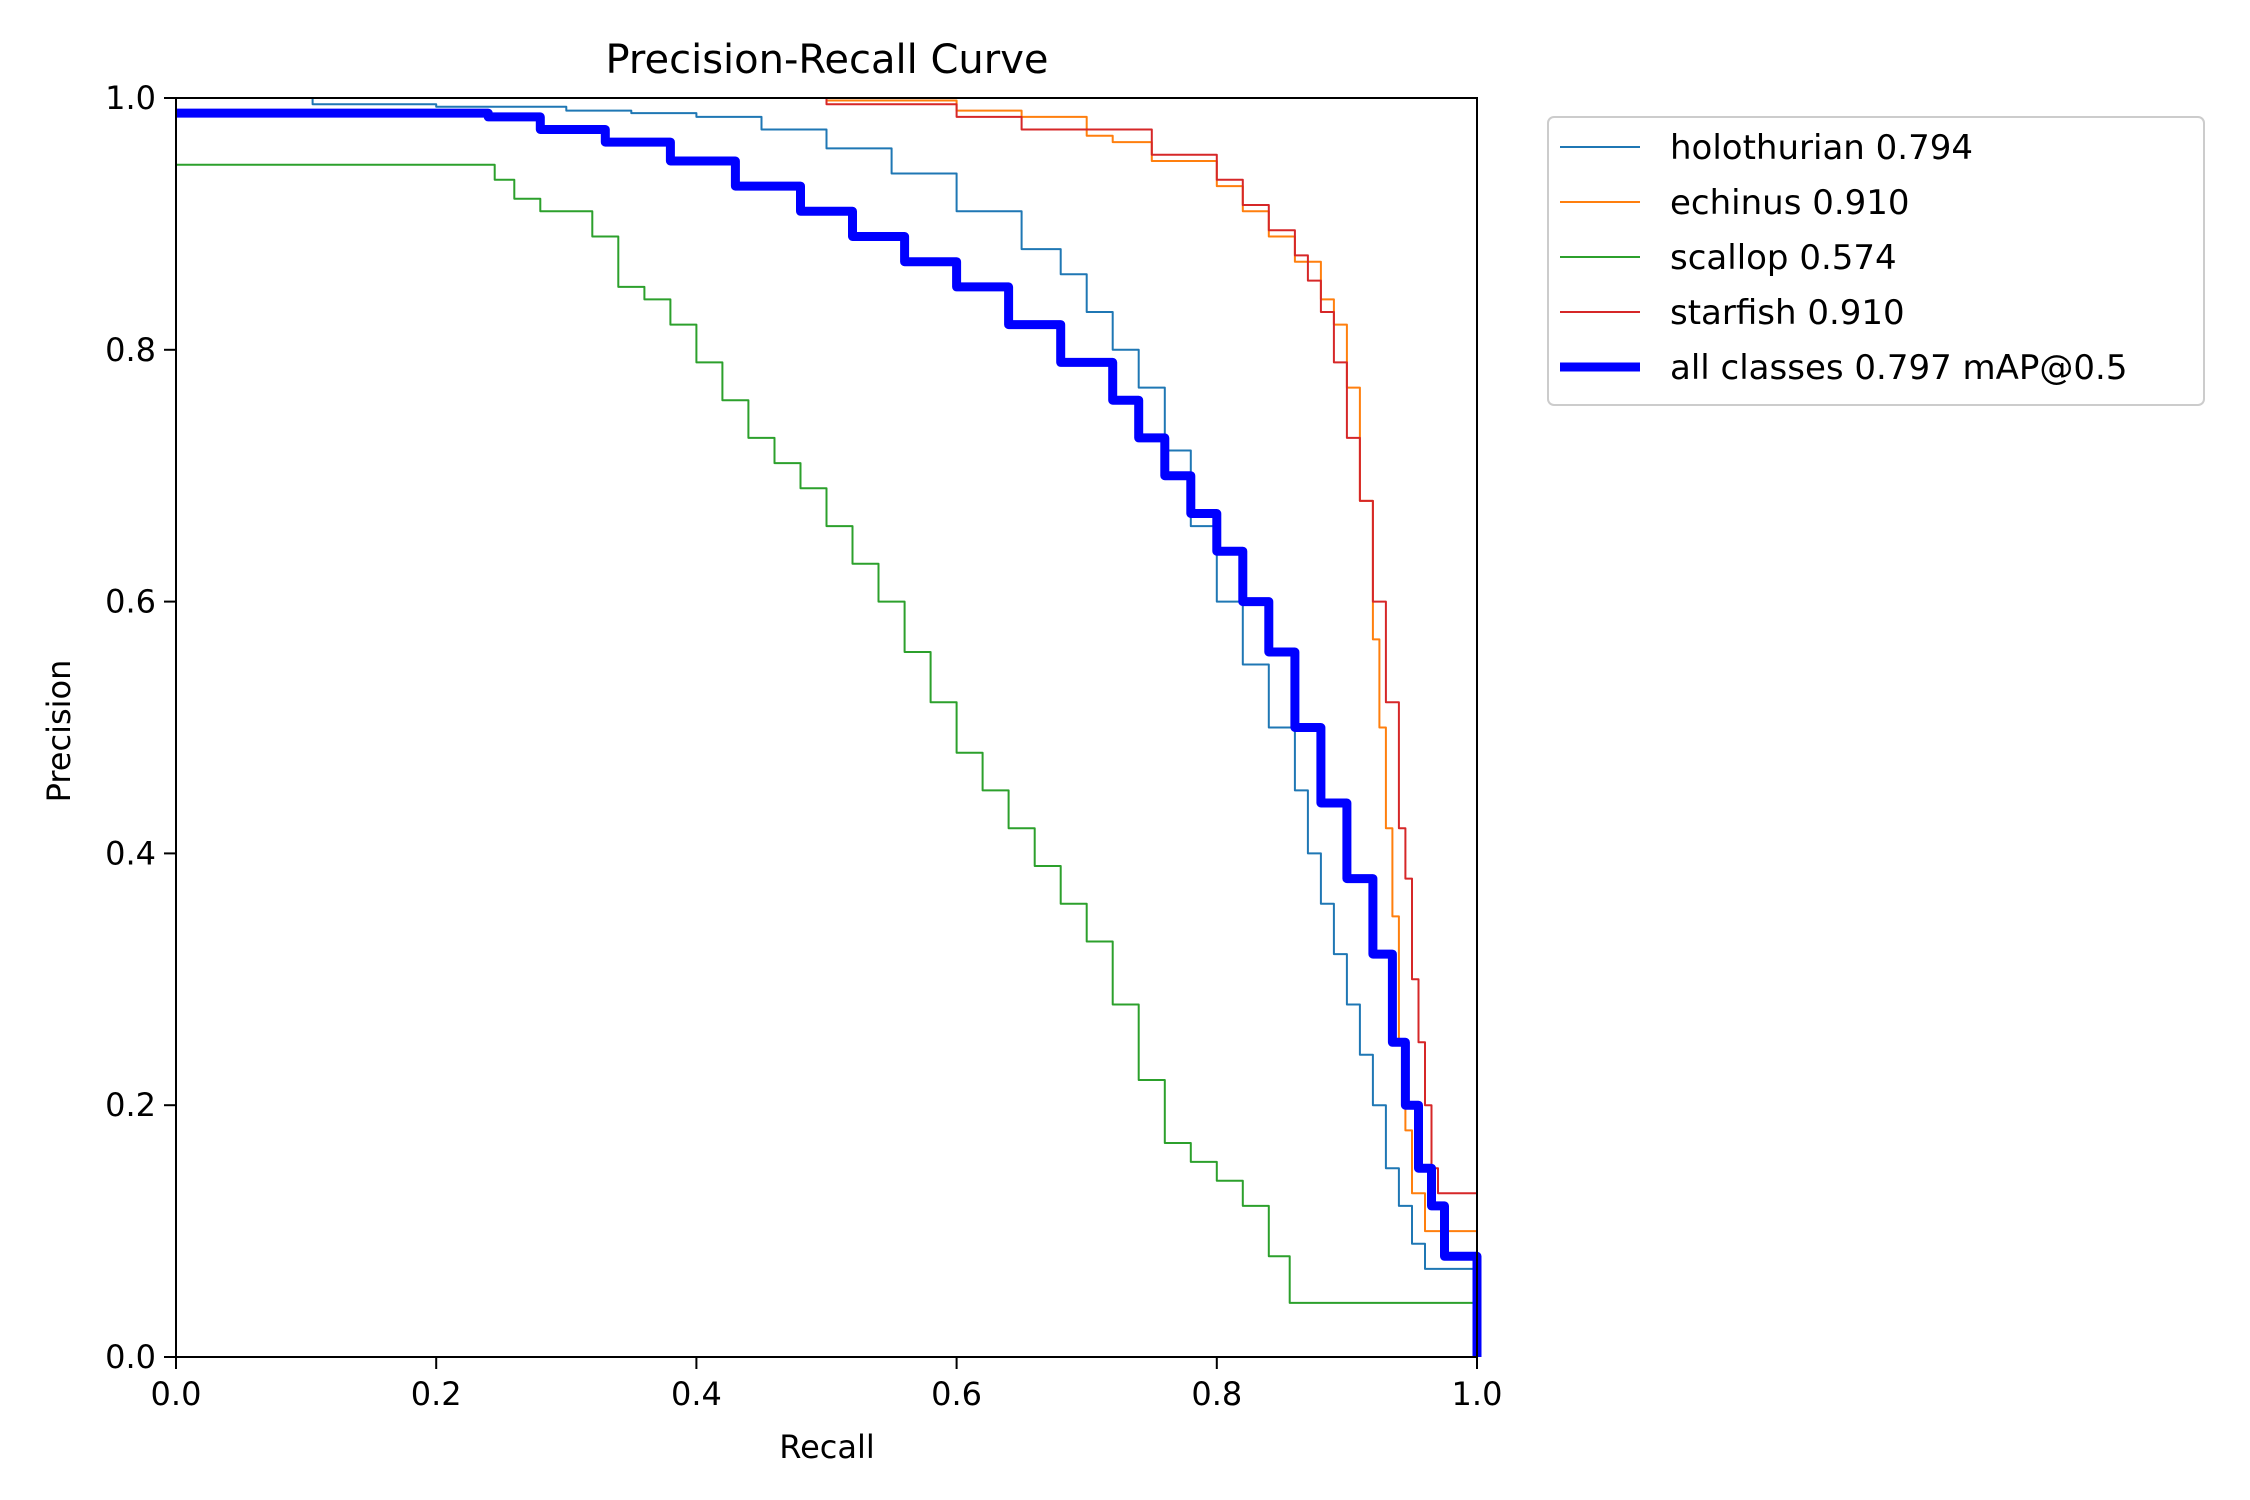  What do you see at coordinates (956, 1394) in the screenshot?
I see `x-tick-label: 0.6` at bounding box center [956, 1394].